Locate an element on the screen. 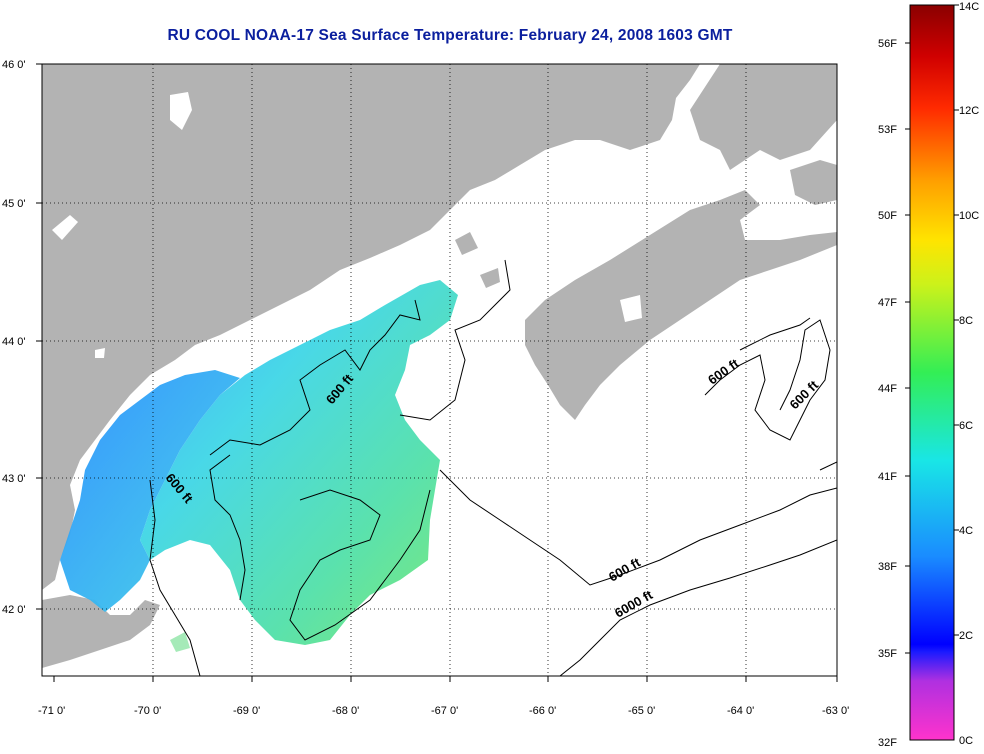 This screenshot has height=754, width=984. lon-label: -63 0' is located at coordinates (835, 711).